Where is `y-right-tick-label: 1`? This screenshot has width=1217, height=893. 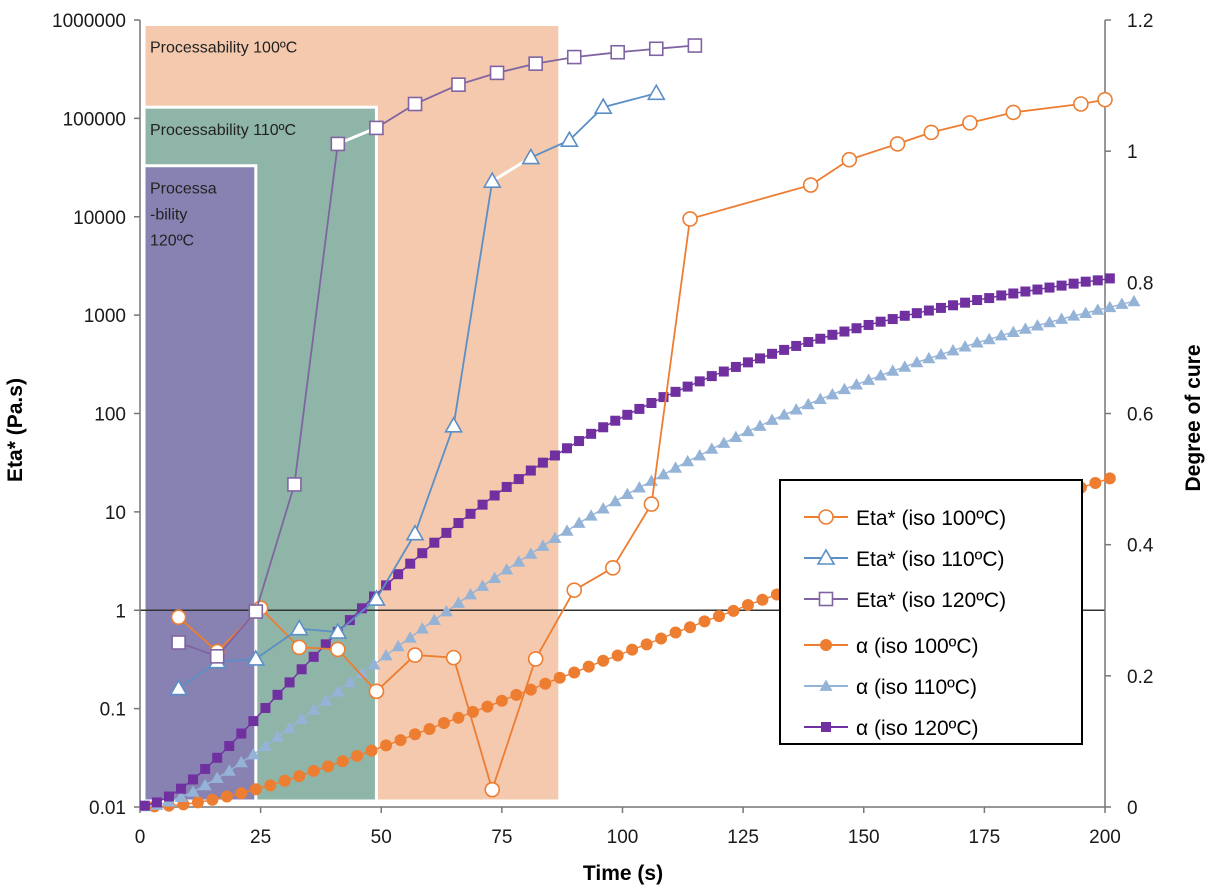
y-right-tick-label: 1 is located at coordinates (1132, 152).